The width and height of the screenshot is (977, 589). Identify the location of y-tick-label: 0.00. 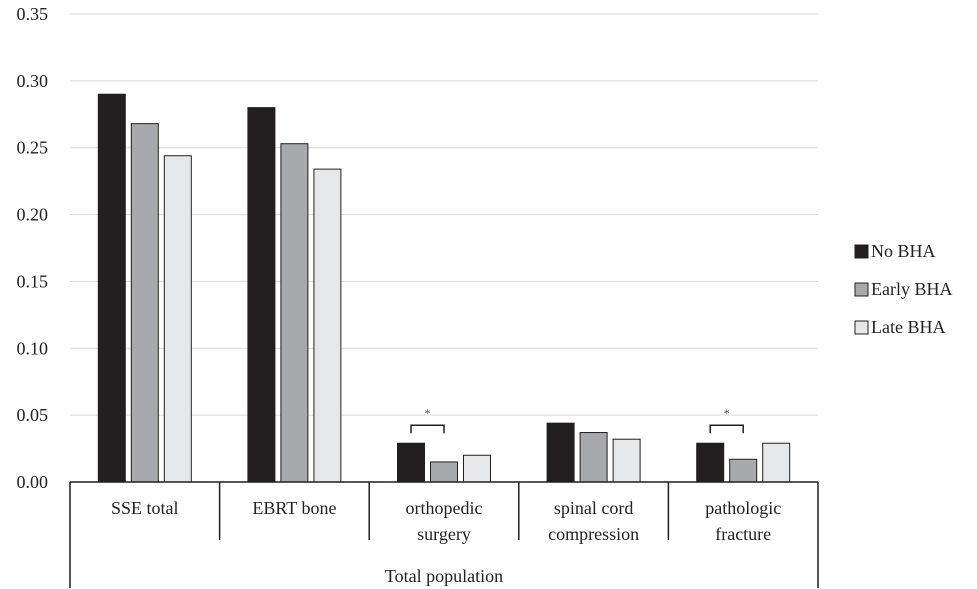
(33, 482).